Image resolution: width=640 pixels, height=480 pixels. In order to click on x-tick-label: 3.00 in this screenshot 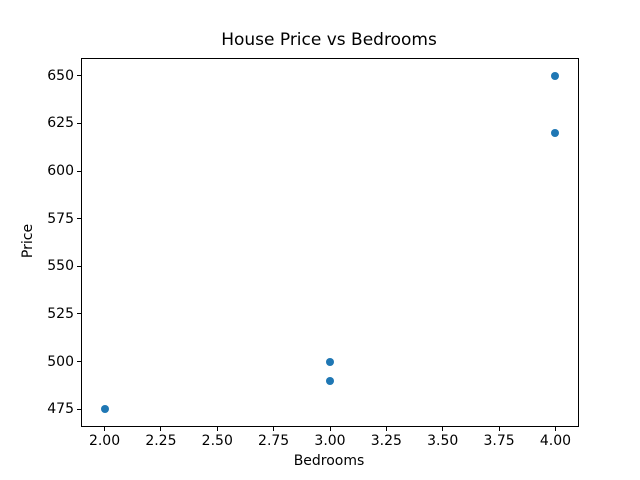, I will do `click(330, 441)`.